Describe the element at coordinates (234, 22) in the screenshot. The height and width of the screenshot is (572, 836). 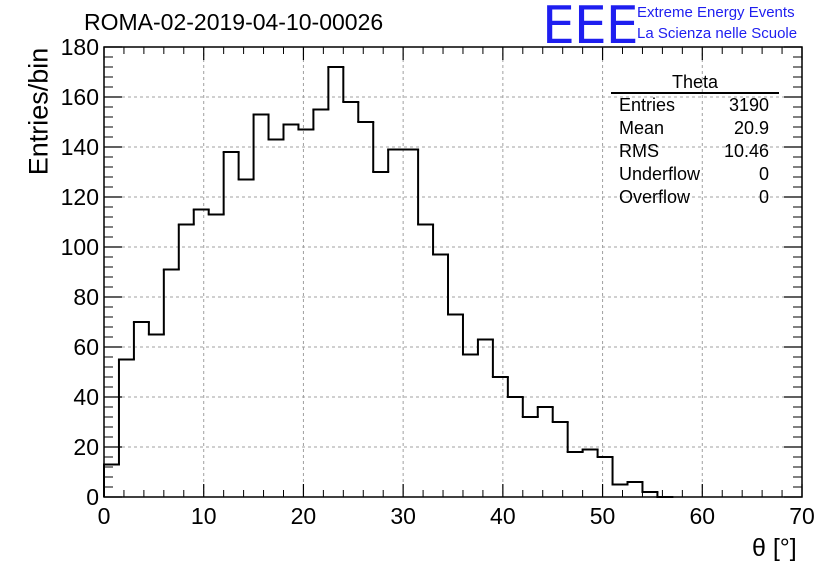
I see `chart-title: ROMA-02-2019-04-10-00026` at that location.